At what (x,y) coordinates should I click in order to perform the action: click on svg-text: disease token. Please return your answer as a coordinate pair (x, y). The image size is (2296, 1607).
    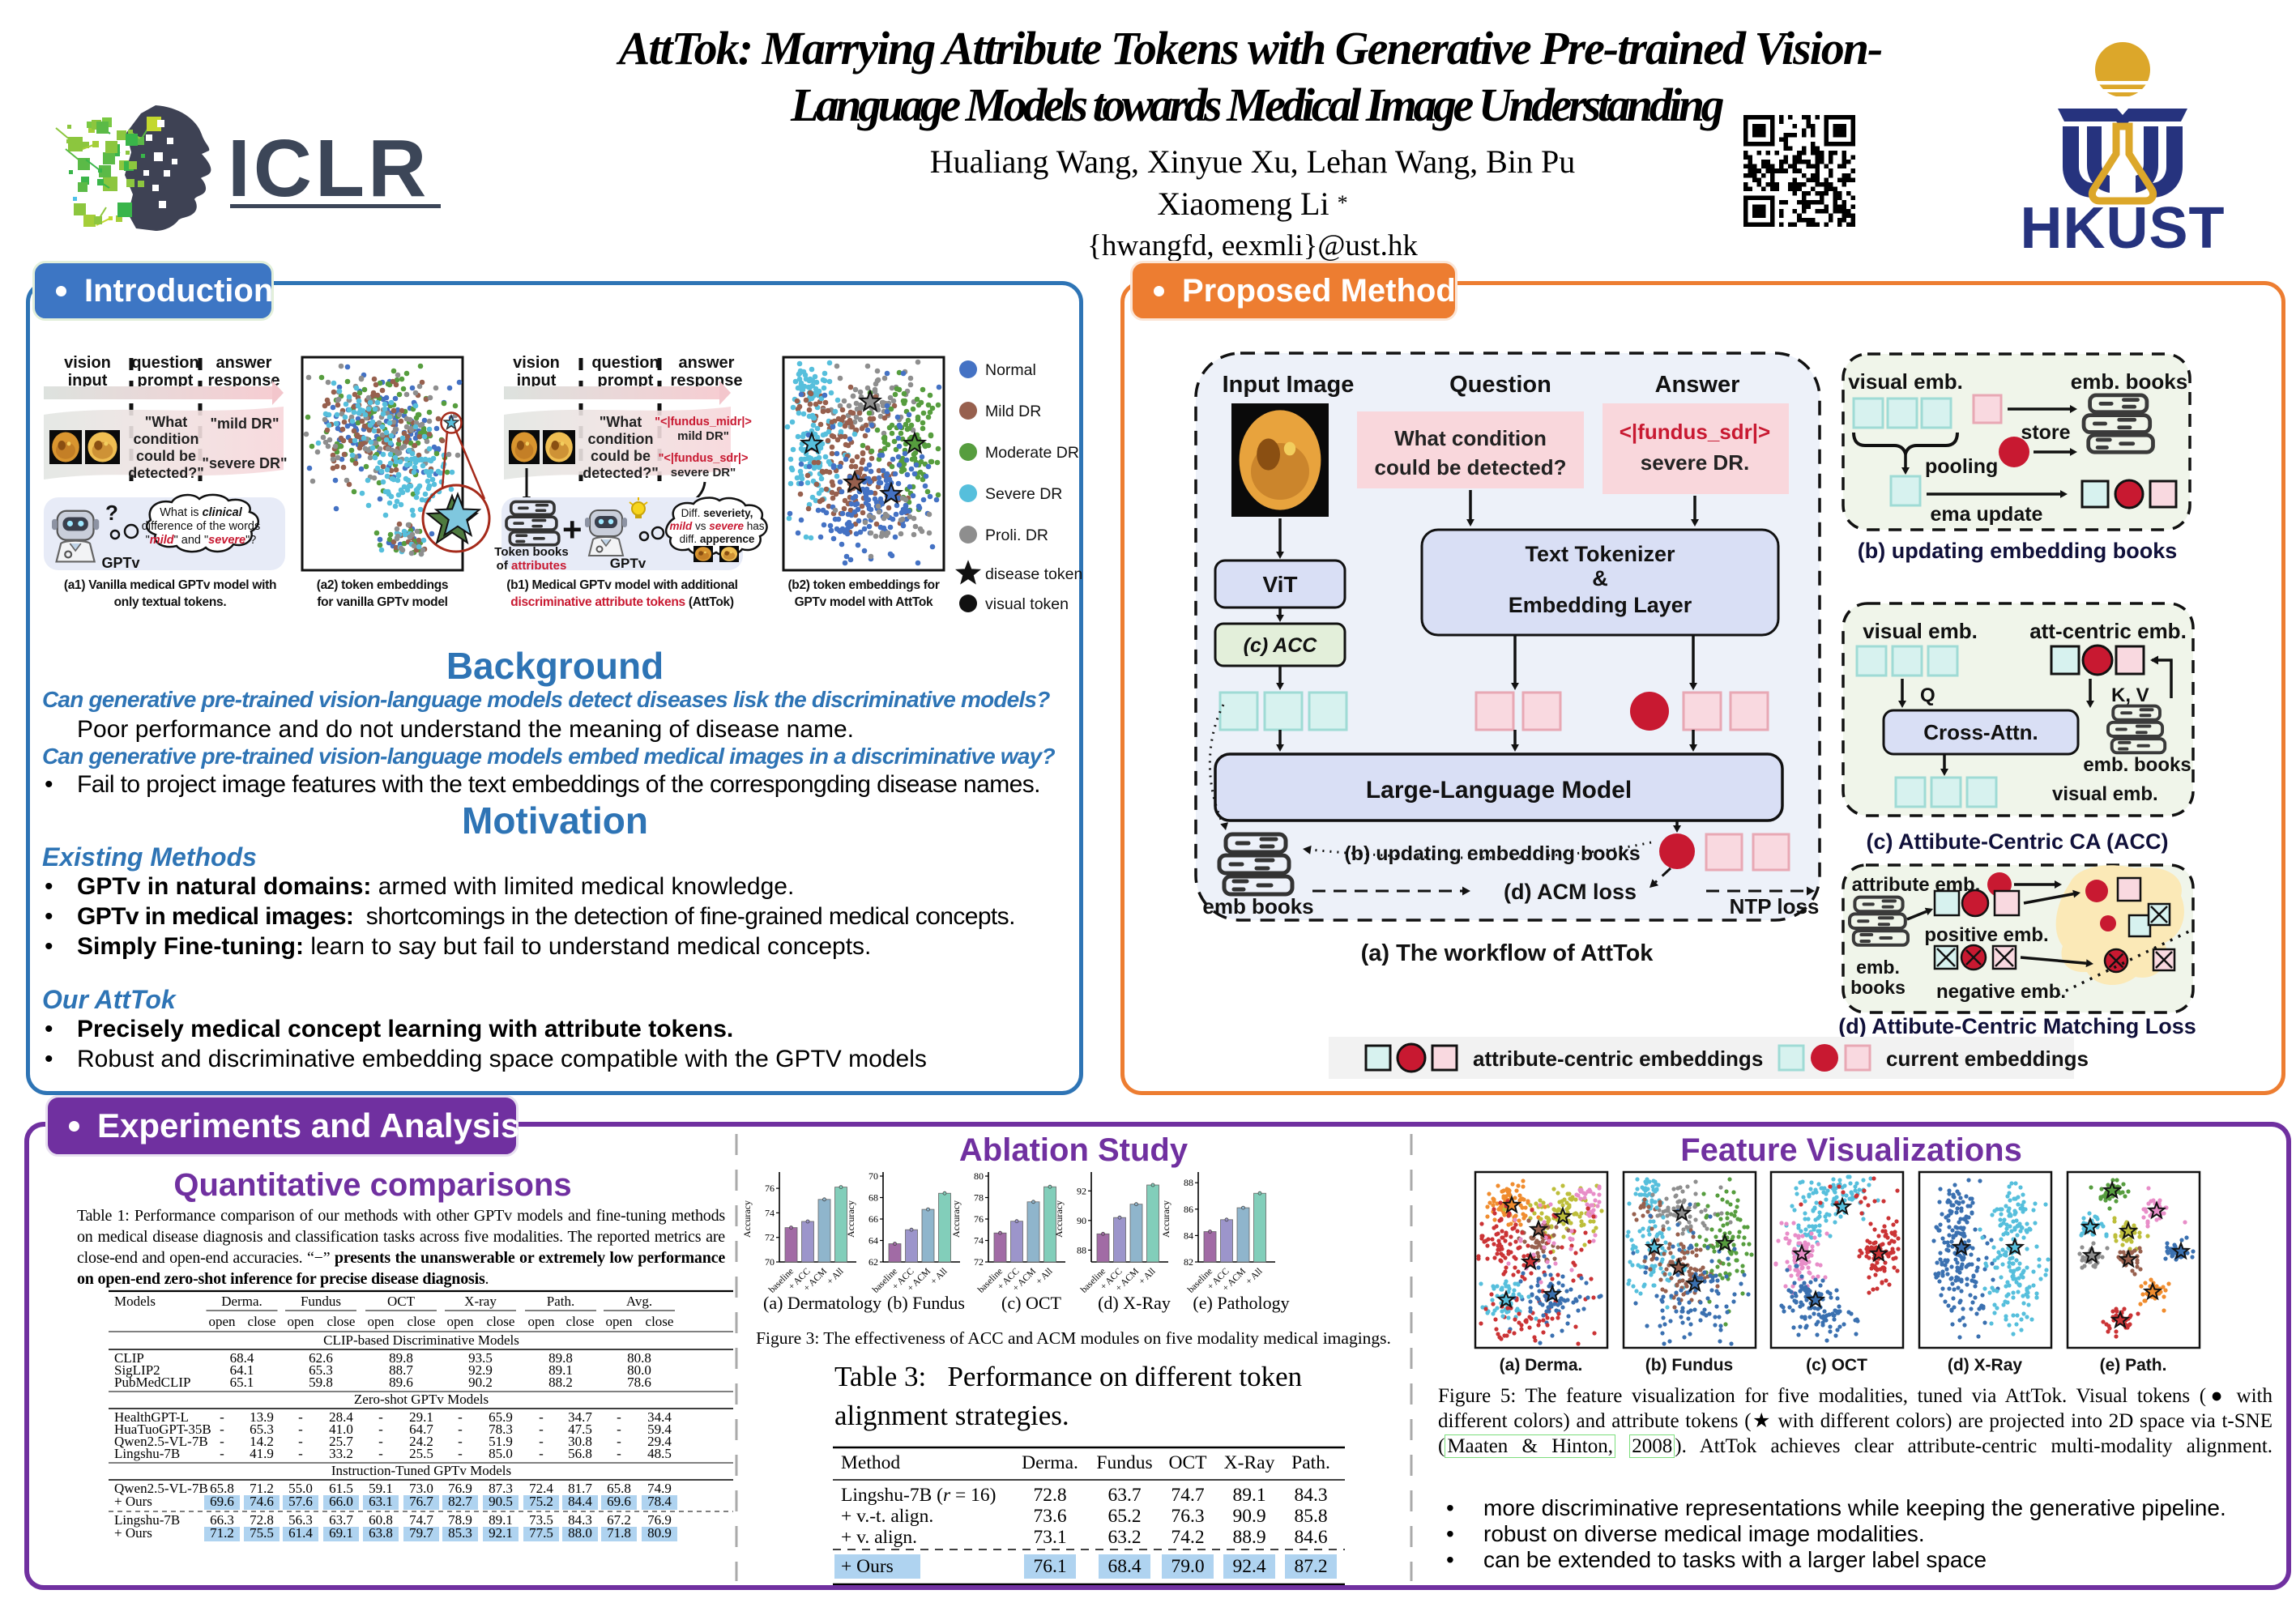
    Looking at the image, I should click on (1033, 574).